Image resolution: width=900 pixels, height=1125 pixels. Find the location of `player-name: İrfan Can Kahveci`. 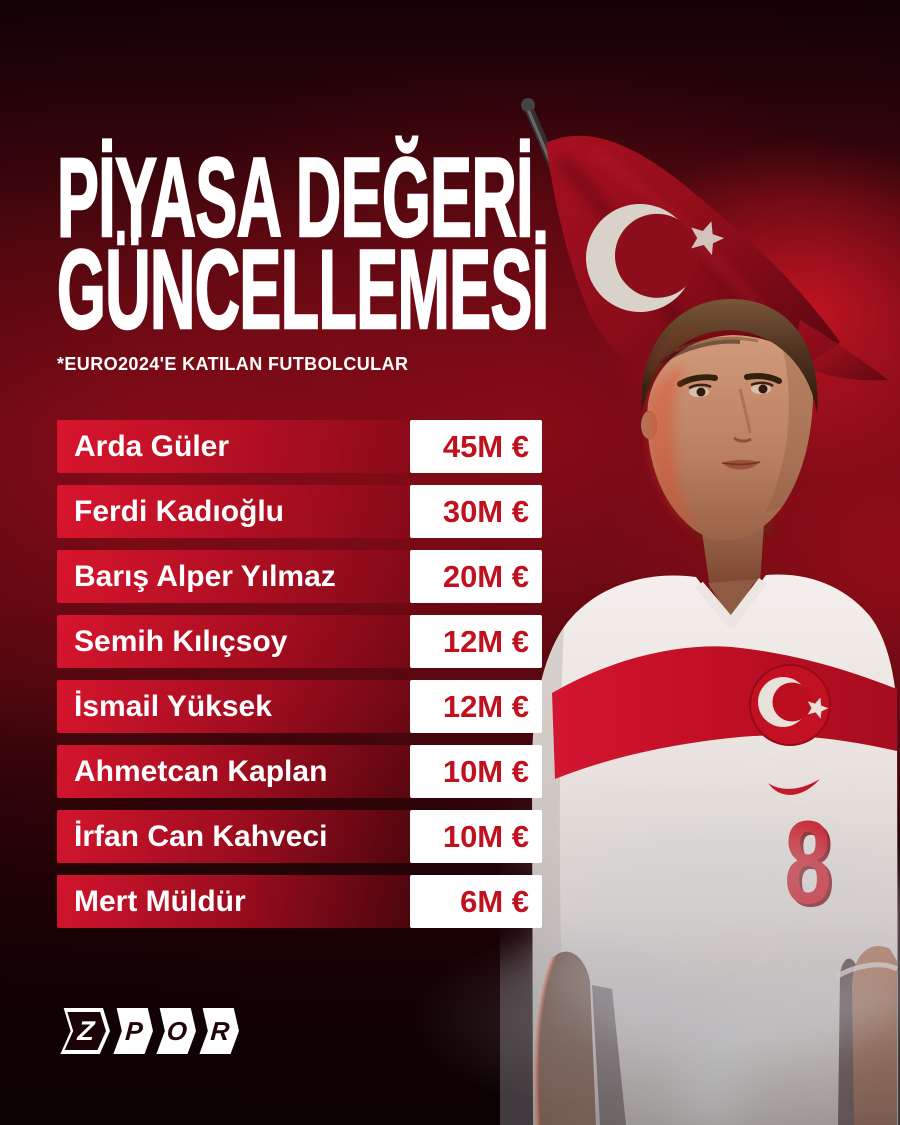

player-name: İrfan Can Kahveci is located at coordinates (201, 836).